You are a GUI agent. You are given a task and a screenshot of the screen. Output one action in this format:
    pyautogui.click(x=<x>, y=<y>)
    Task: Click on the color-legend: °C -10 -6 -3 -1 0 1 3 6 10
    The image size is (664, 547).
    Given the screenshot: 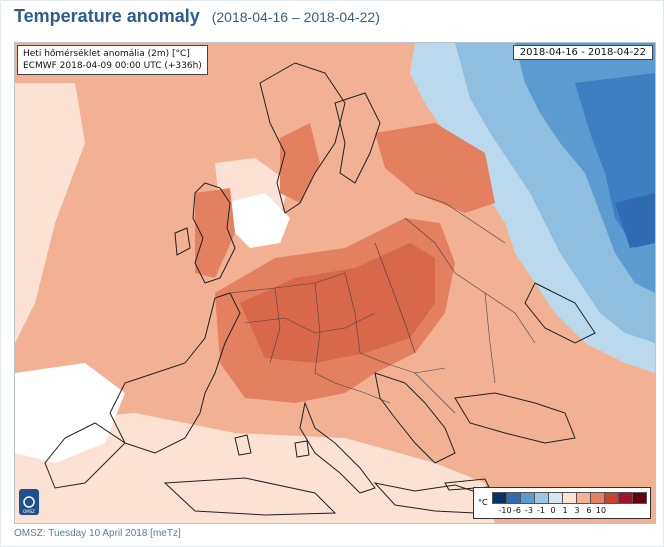 What is the action you would take?
    pyautogui.click(x=562, y=503)
    